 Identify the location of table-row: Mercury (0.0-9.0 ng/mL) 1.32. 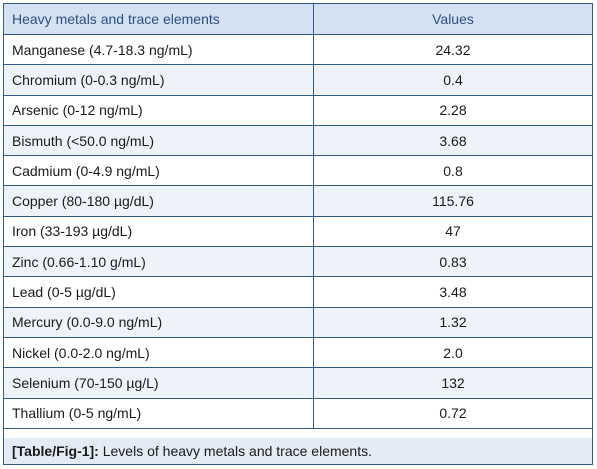
(298, 322).